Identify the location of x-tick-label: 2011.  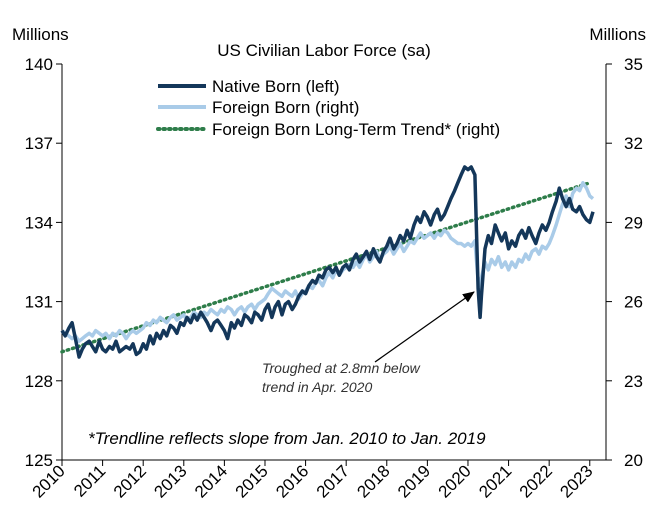
(89, 480).